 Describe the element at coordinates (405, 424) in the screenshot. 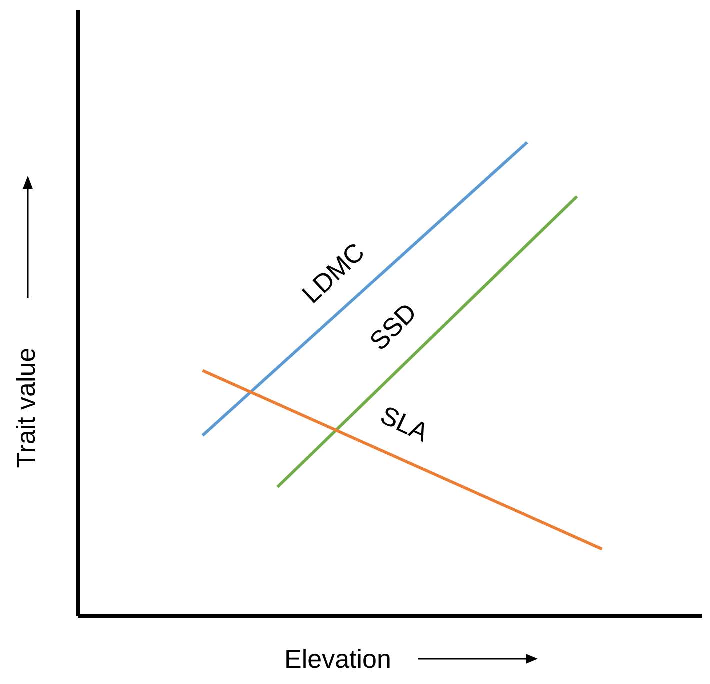

I see `text: SLA` at that location.